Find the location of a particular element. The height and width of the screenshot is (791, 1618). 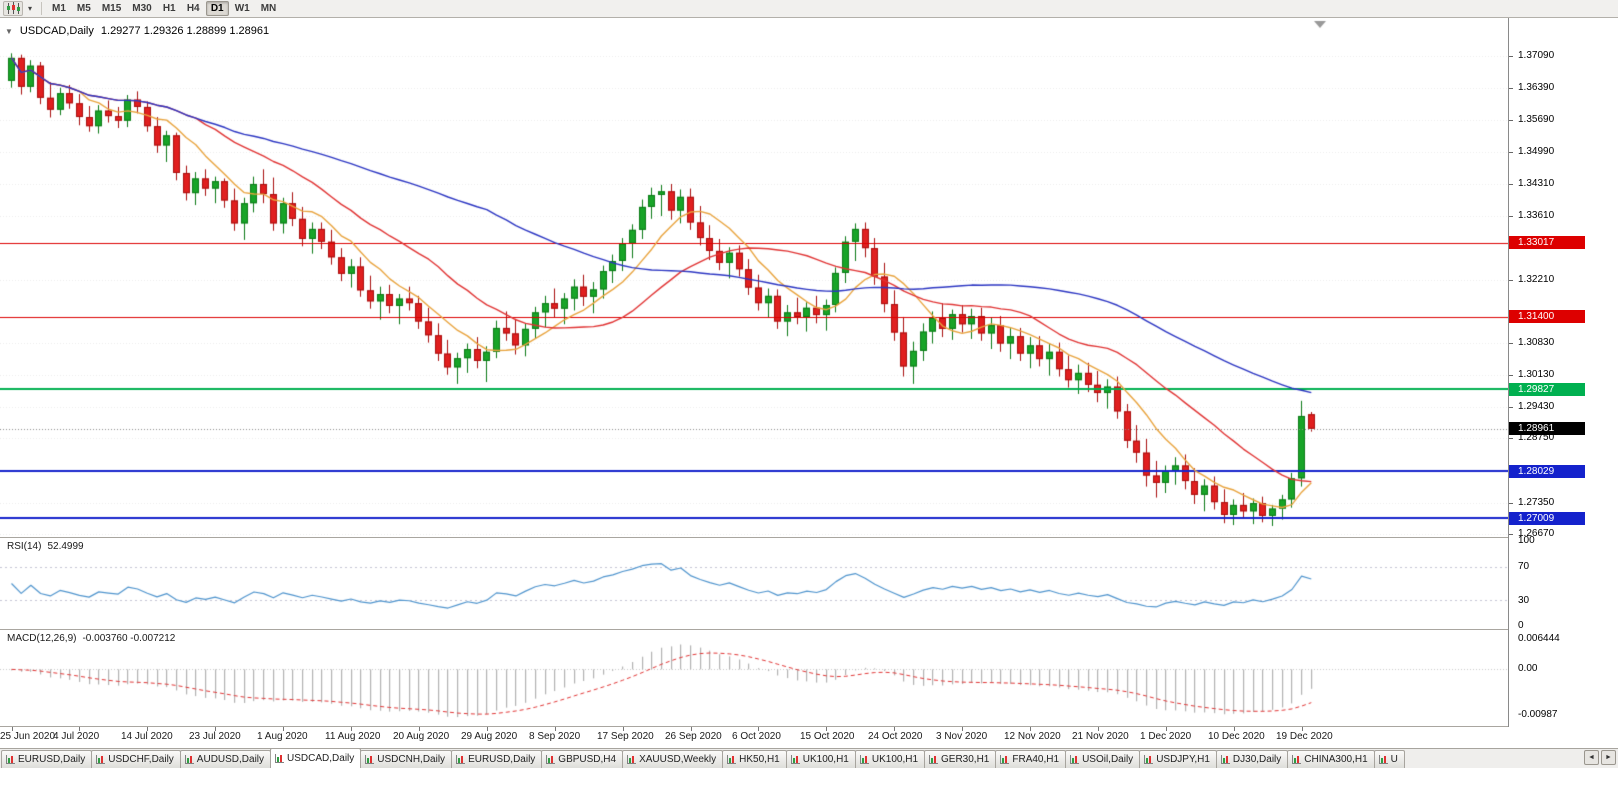

tab-scroll-arrows: ◄ ► is located at coordinates (1598, 757).